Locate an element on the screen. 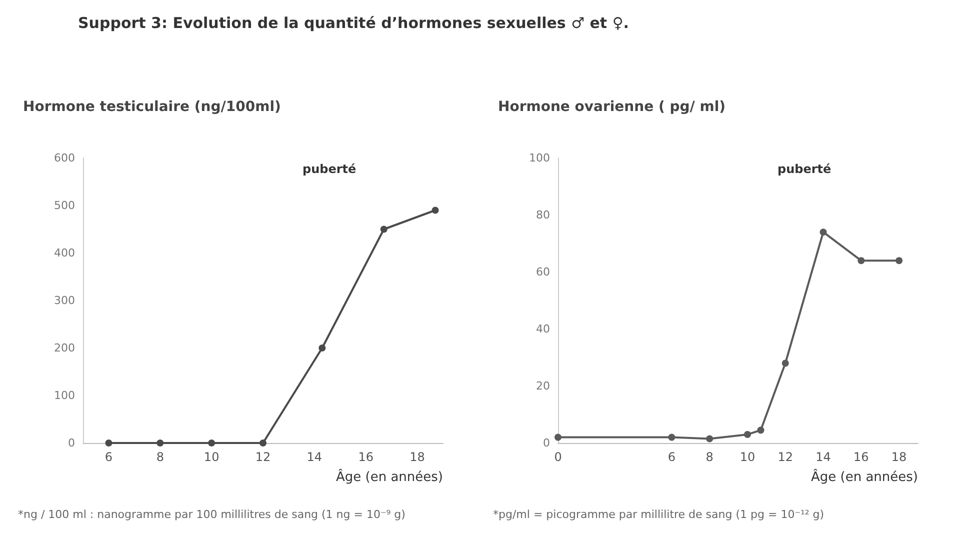  y-tick-label: 400 is located at coordinates (64, 253).